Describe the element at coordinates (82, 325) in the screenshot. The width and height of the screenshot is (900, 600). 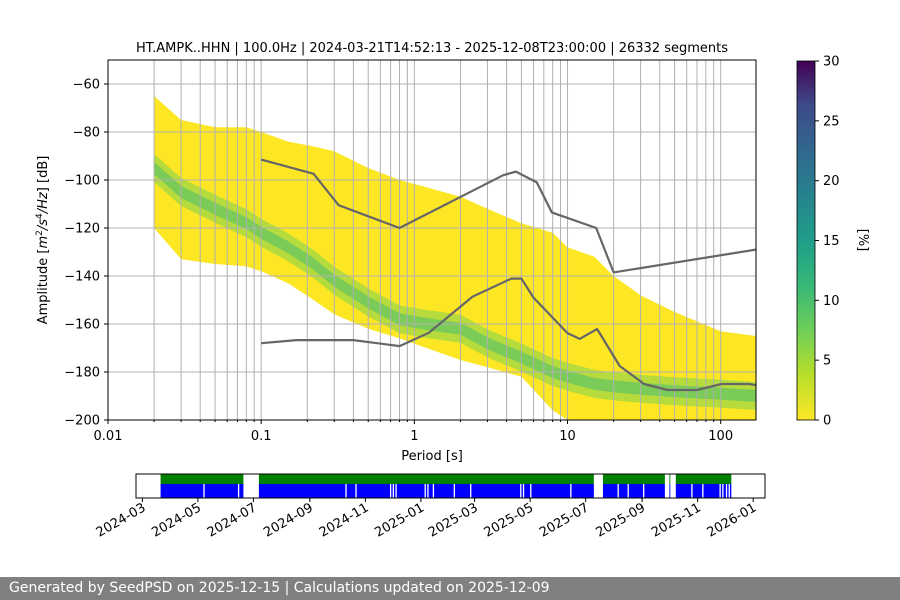
I see `y-tick-label: −160` at that location.